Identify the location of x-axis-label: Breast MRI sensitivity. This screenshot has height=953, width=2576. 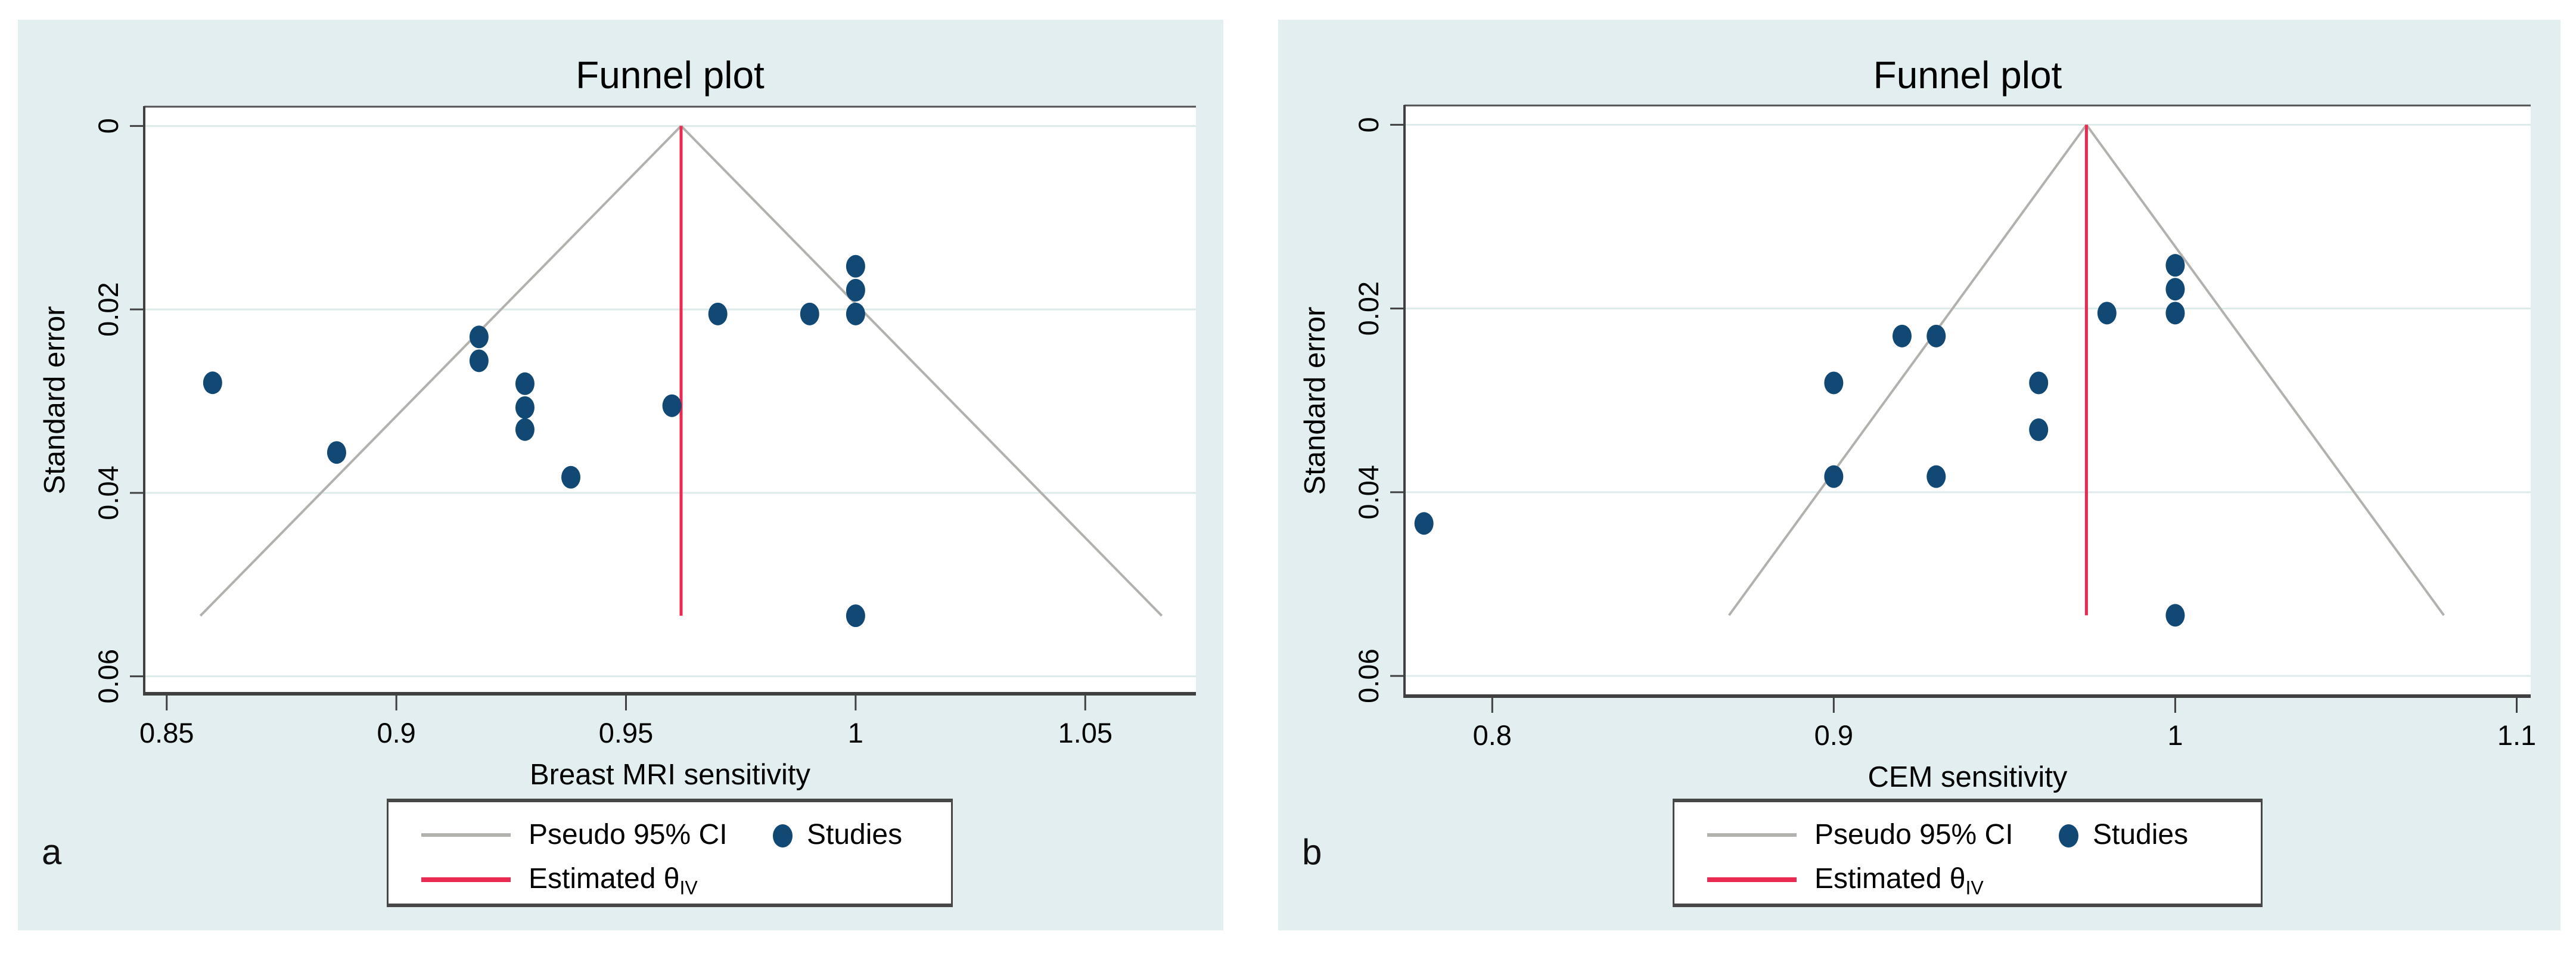
(670, 775).